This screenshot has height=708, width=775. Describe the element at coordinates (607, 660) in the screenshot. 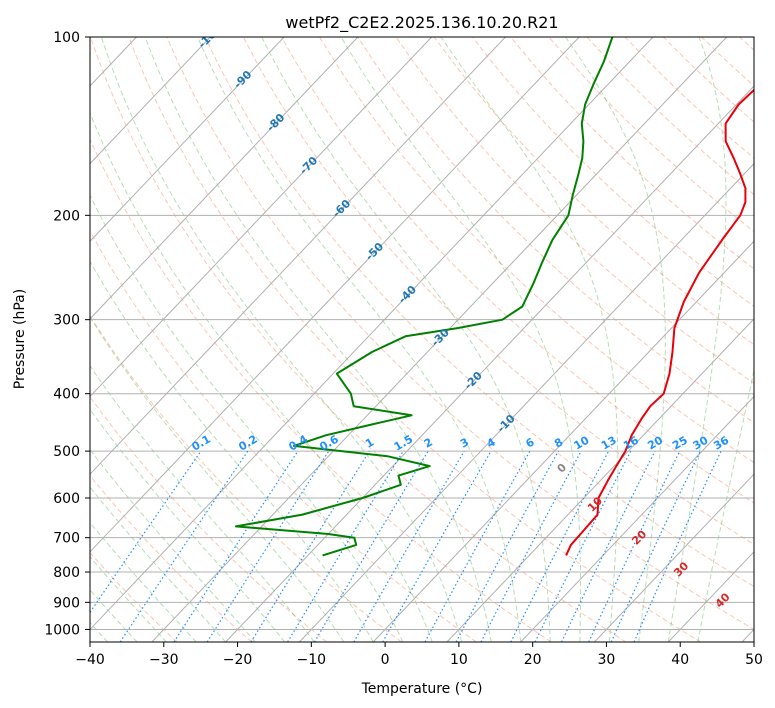

I see `x-tick-label: 30` at that location.